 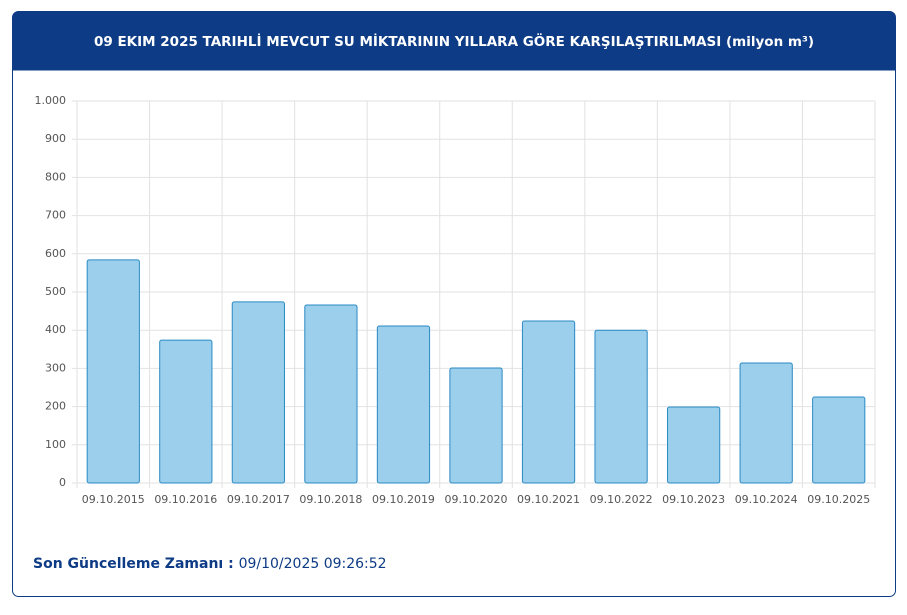 I want to click on y-tick-label: 0, so click(x=62, y=482).